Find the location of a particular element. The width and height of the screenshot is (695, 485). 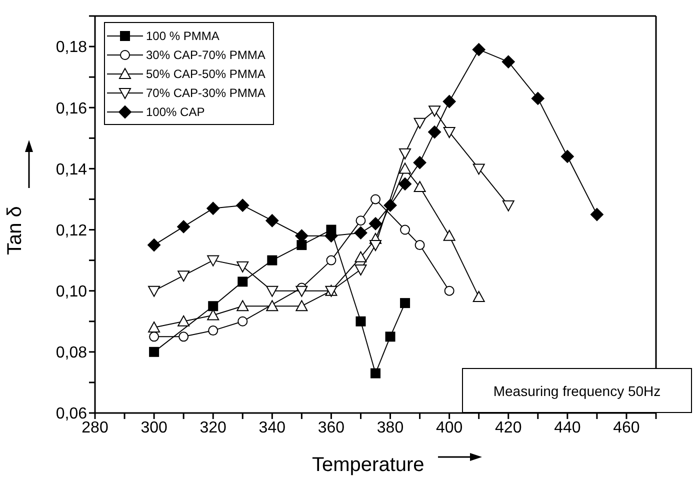

legend-label: 100% CAP is located at coordinates (175, 111).